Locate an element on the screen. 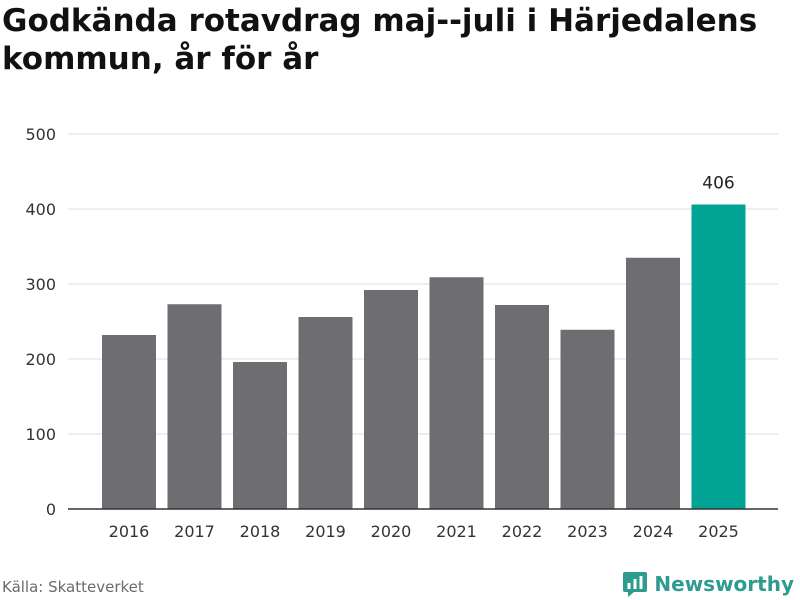  y-tick-label: 100 is located at coordinates (40, 434).